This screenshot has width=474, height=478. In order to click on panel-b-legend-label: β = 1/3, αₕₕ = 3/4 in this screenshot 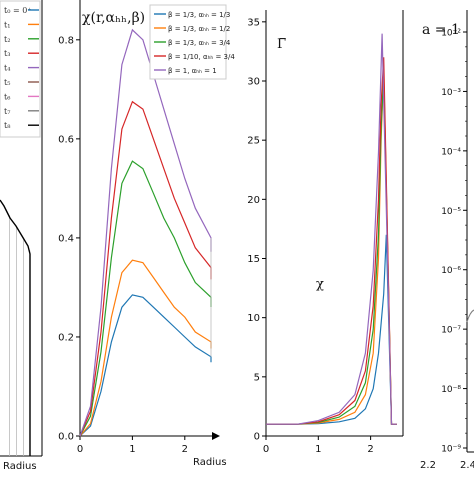, I will do `click(199, 43)`.